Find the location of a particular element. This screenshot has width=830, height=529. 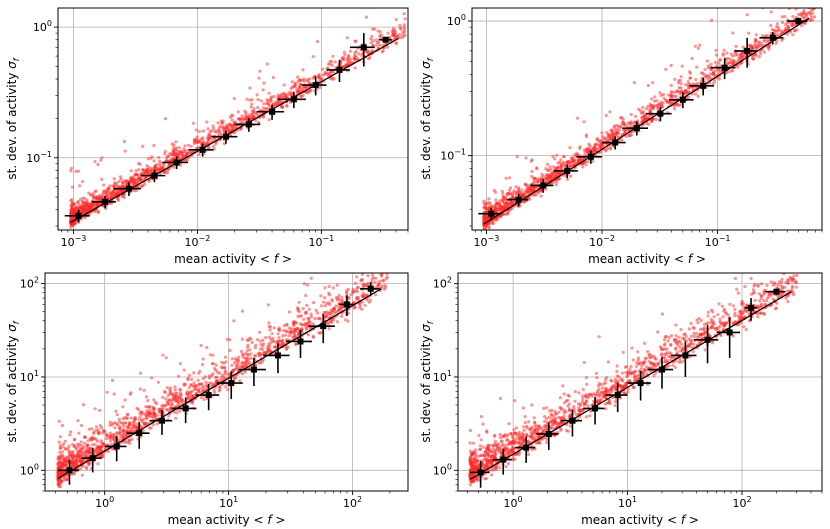

y-tick-label: 10⁻¹ is located at coordinates (453, 155).